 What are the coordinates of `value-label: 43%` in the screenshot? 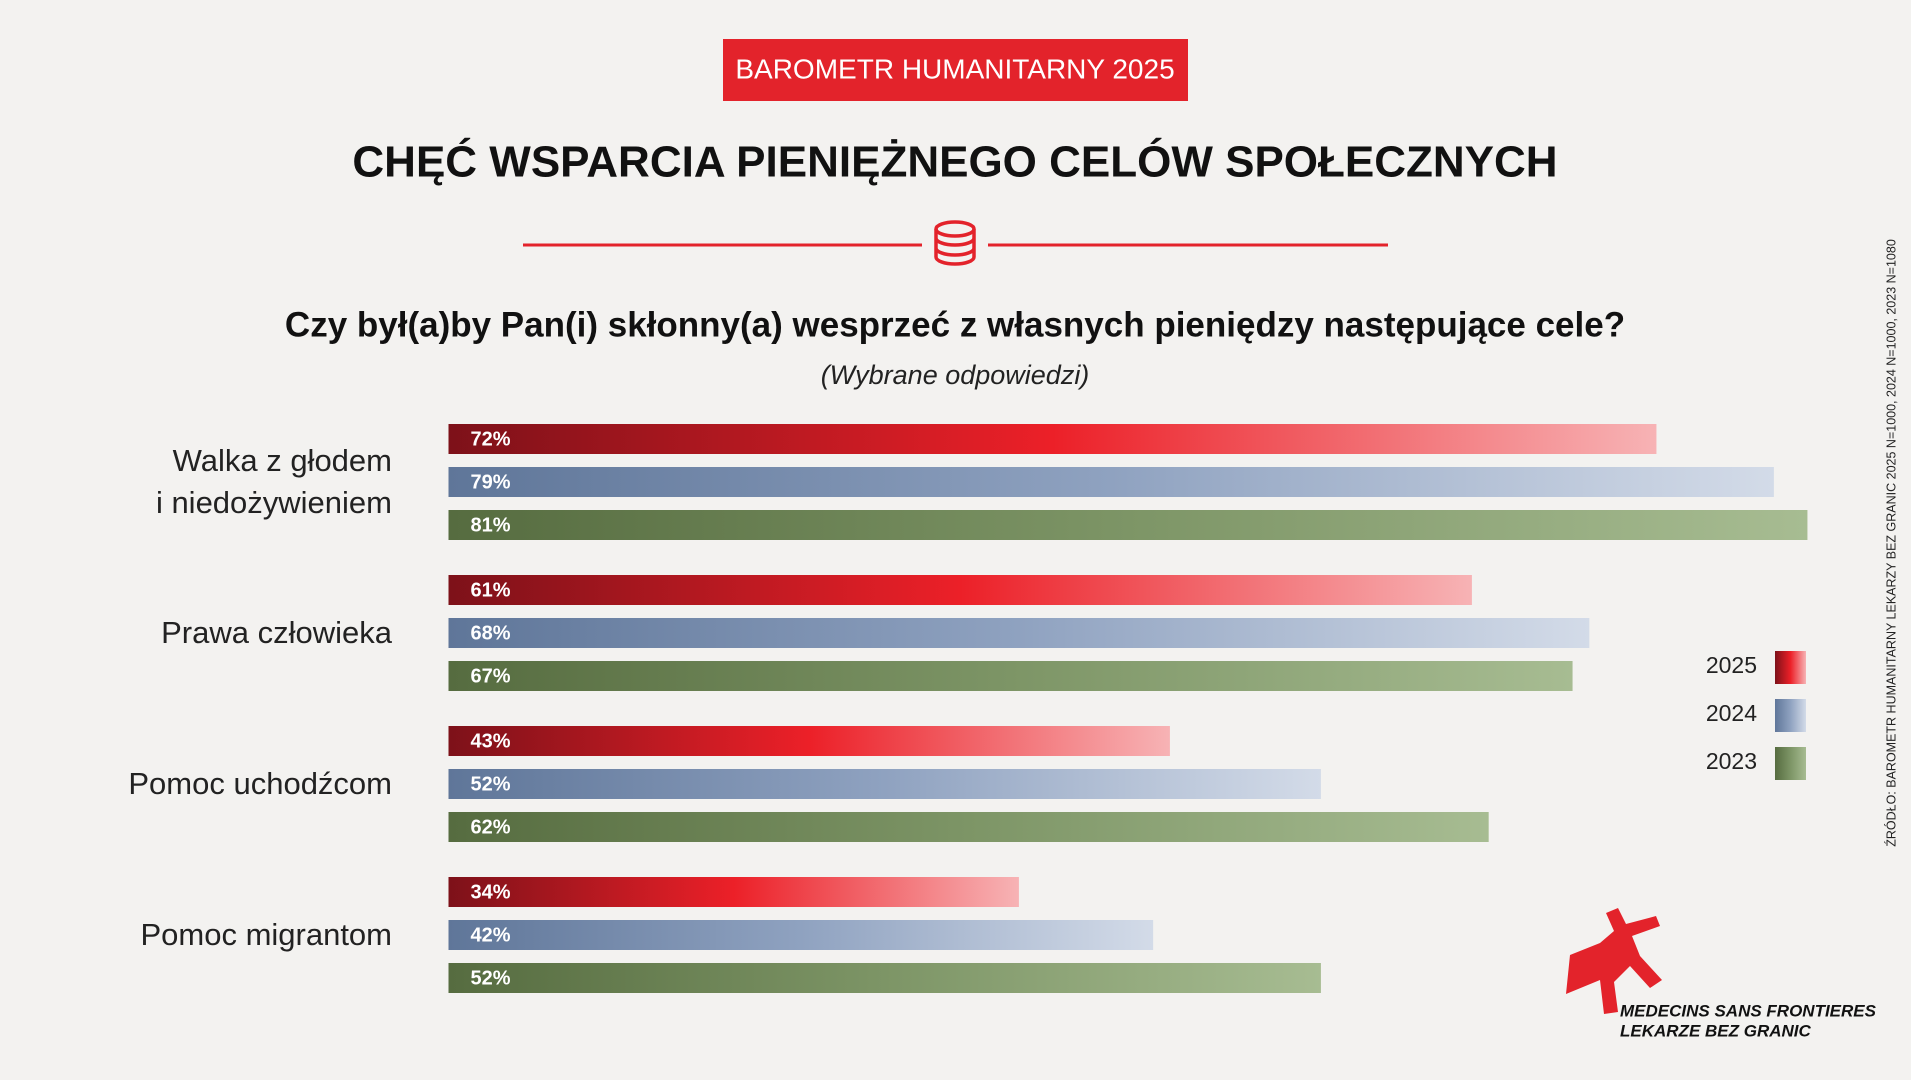 It's located at (491, 741).